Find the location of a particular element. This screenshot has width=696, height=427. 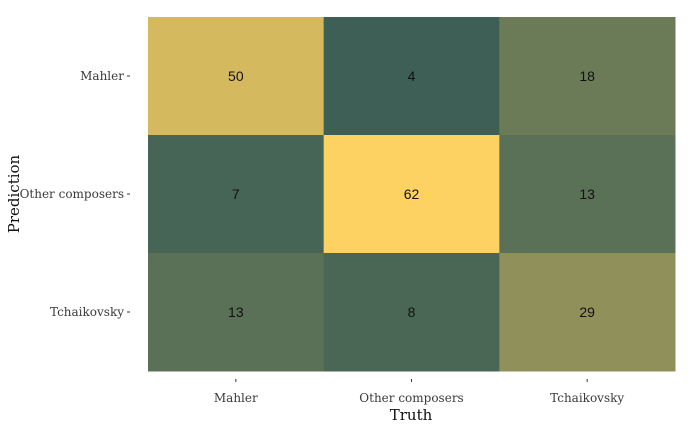

cell-value-label: 29 is located at coordinates (587, 312).